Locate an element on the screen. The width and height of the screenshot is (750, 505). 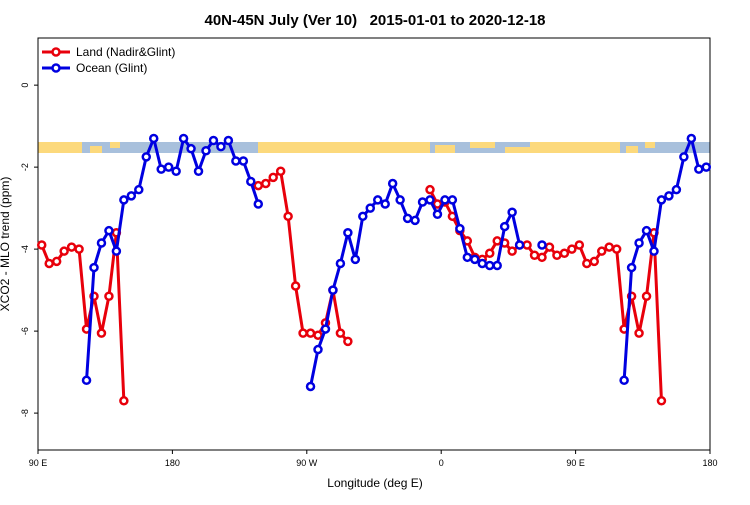
y-tick-label: -6 is located at coordinates (25, 331).